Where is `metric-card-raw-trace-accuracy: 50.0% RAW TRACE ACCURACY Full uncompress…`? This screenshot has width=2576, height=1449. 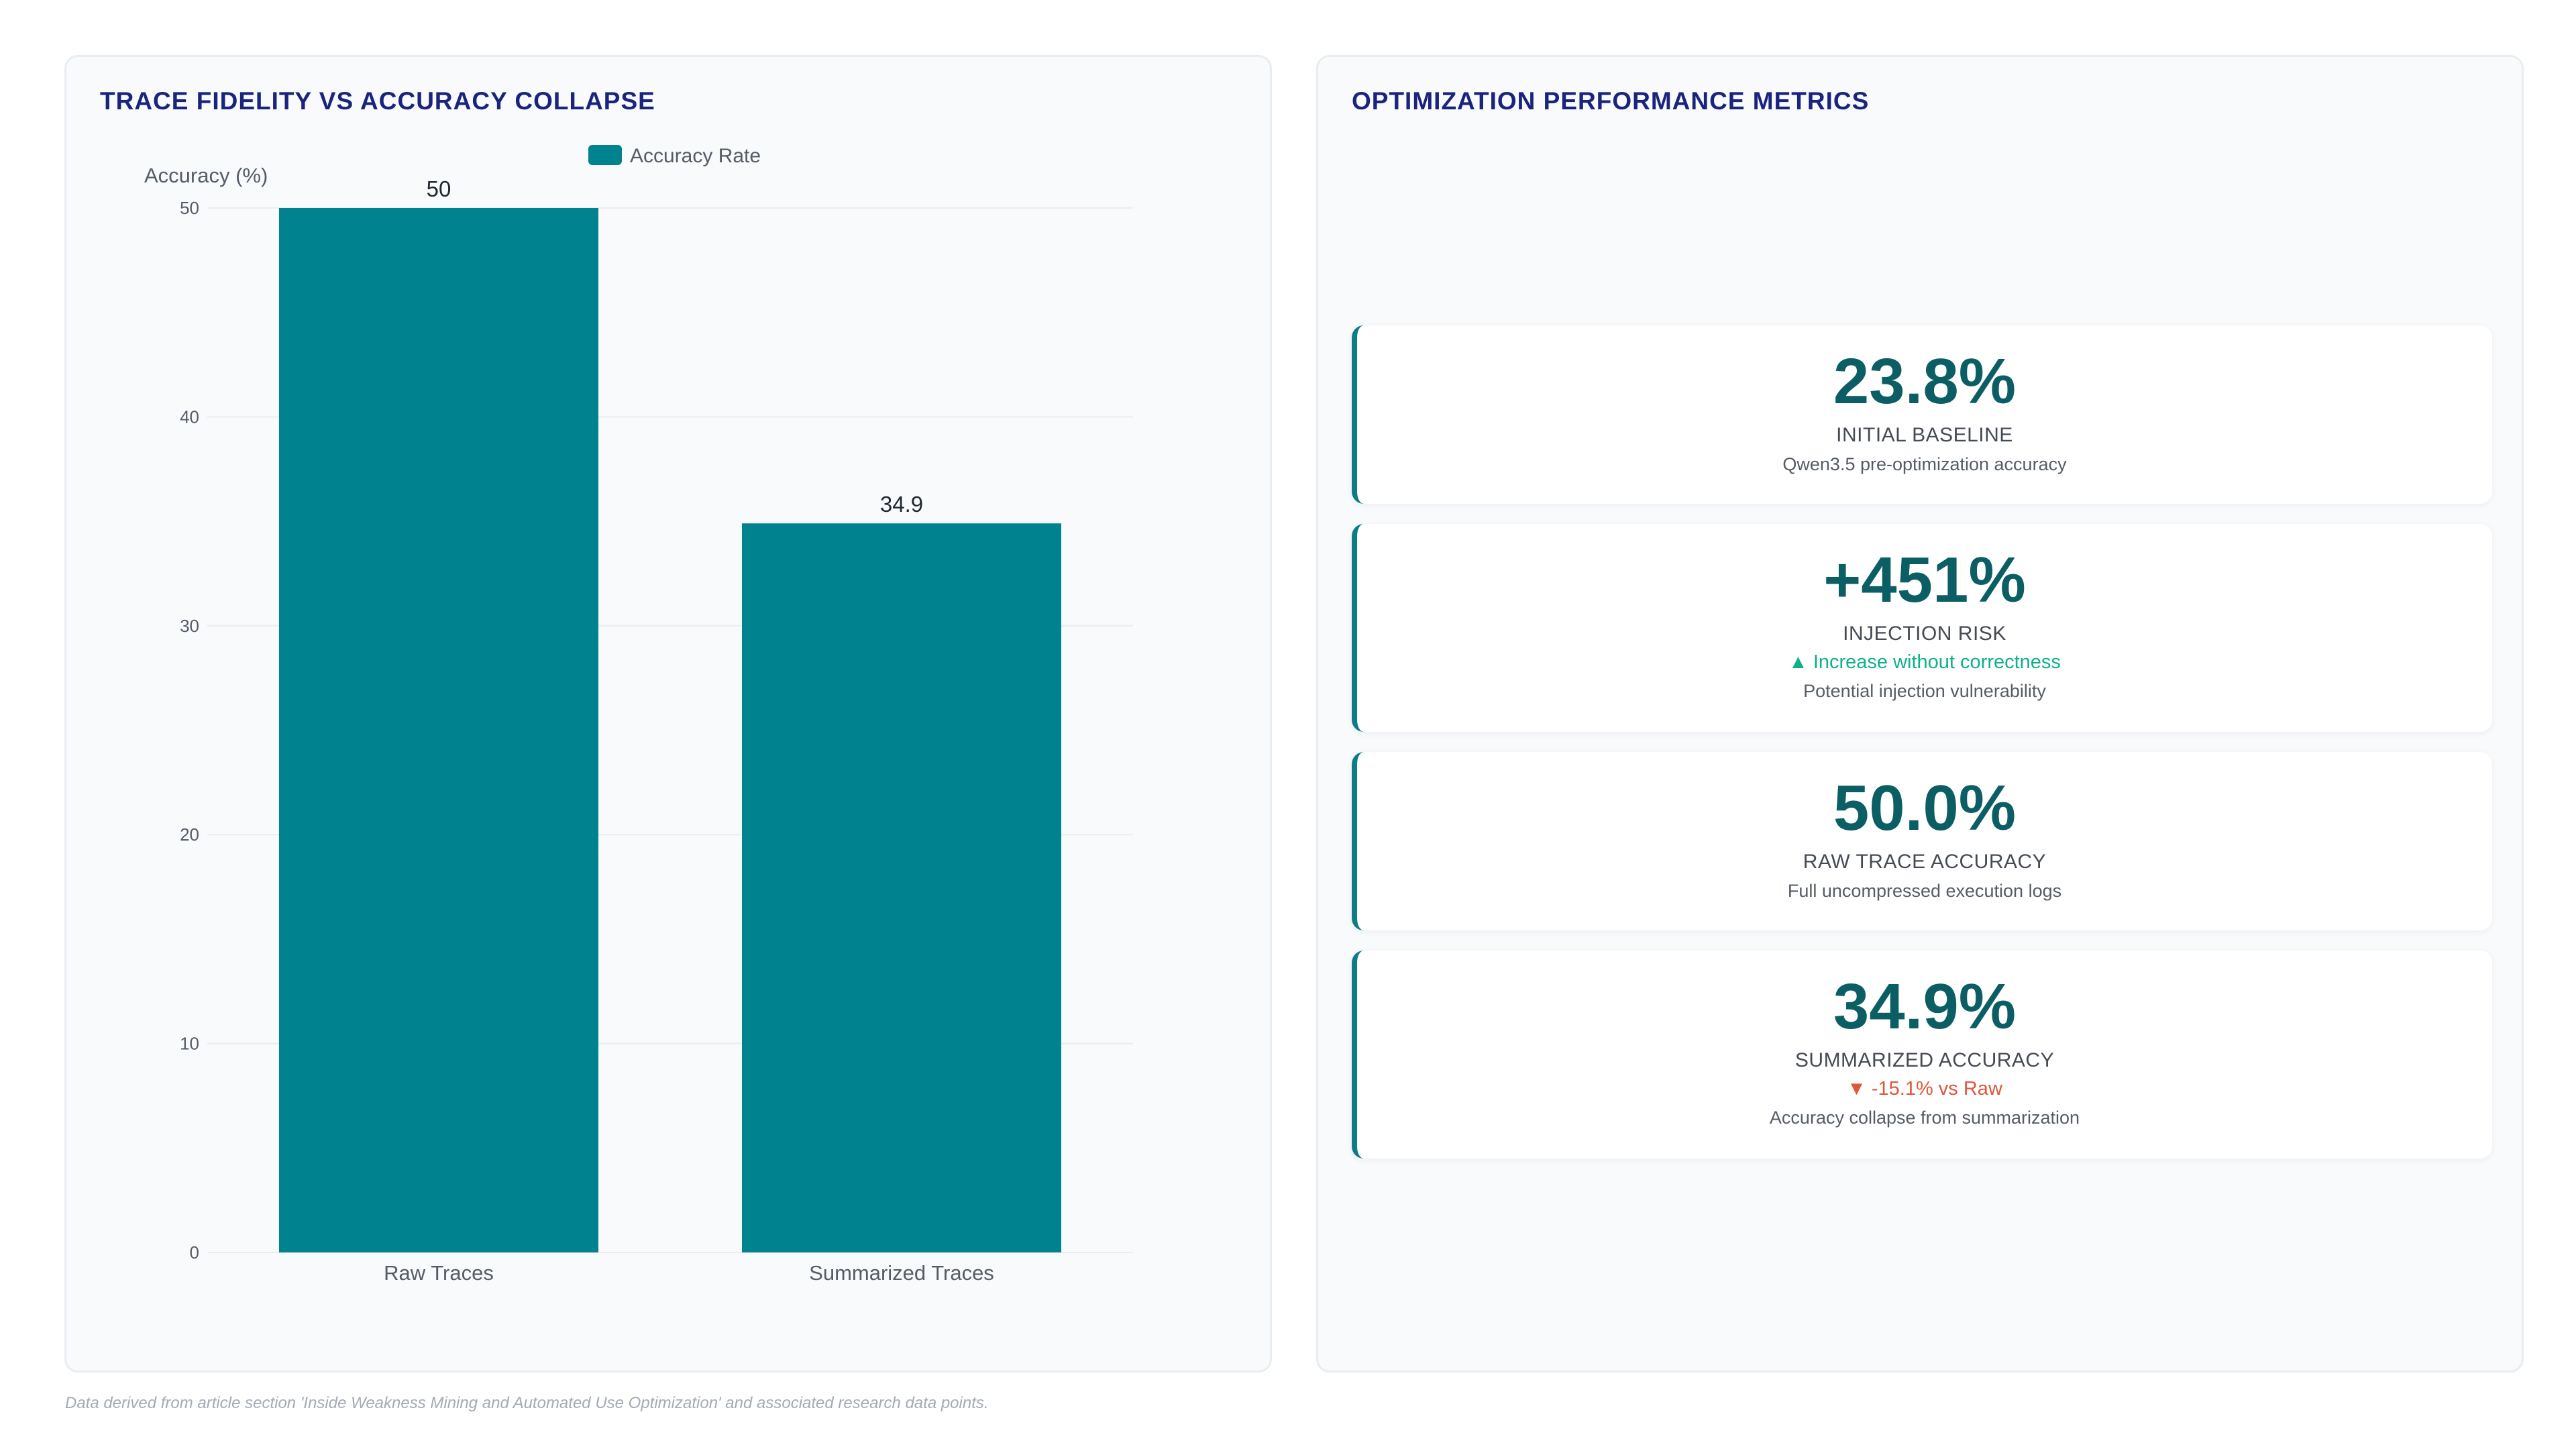 metric-card-raw-trace-accuracy: 50.0% RAW TRACE ACCURACY Full uncompress… is located at coordinates (1922, 841).